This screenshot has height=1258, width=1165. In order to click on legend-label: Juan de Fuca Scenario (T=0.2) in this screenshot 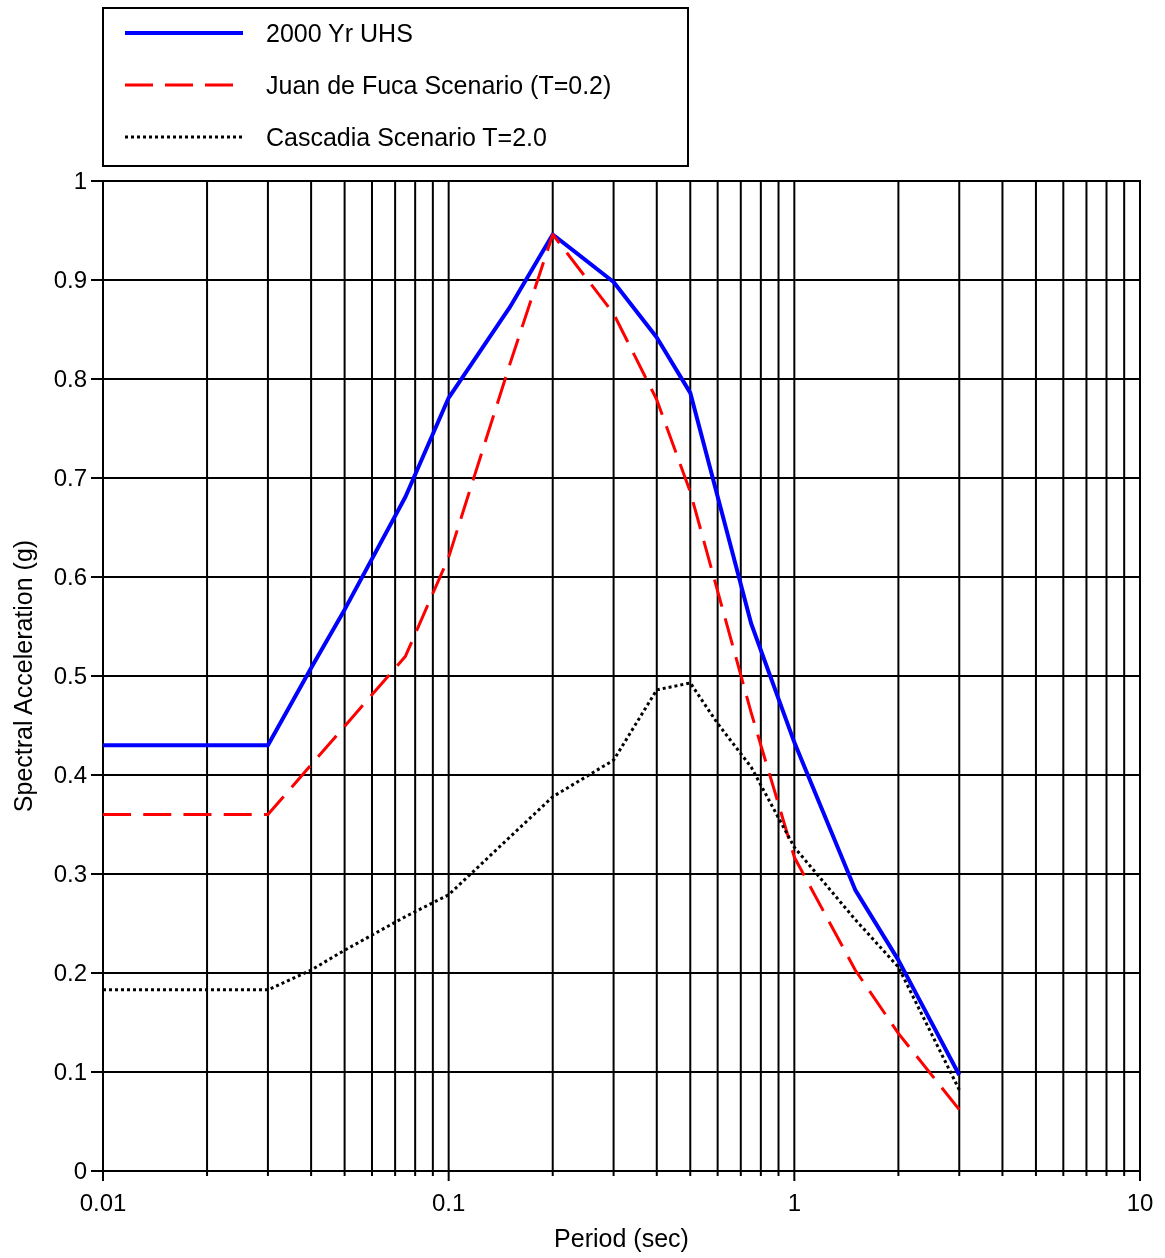, I will do `click(439, 84)`.